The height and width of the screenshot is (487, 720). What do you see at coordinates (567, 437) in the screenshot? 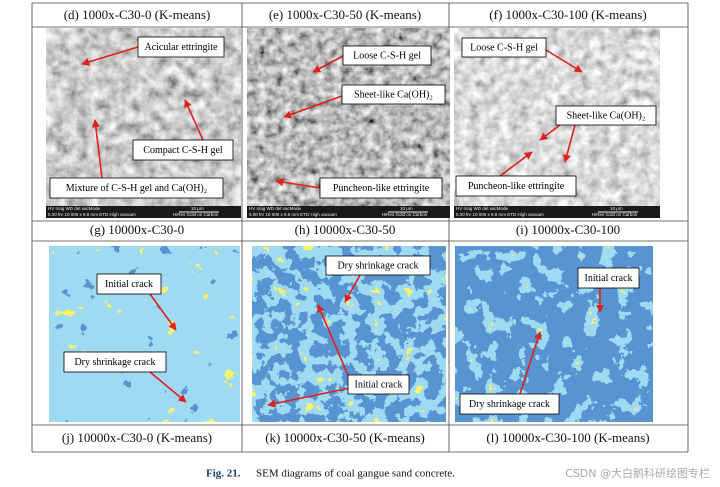
I see `panel-caption: (l) 10000x-C30-100 (K-means)` at bounding box center [567, 437].